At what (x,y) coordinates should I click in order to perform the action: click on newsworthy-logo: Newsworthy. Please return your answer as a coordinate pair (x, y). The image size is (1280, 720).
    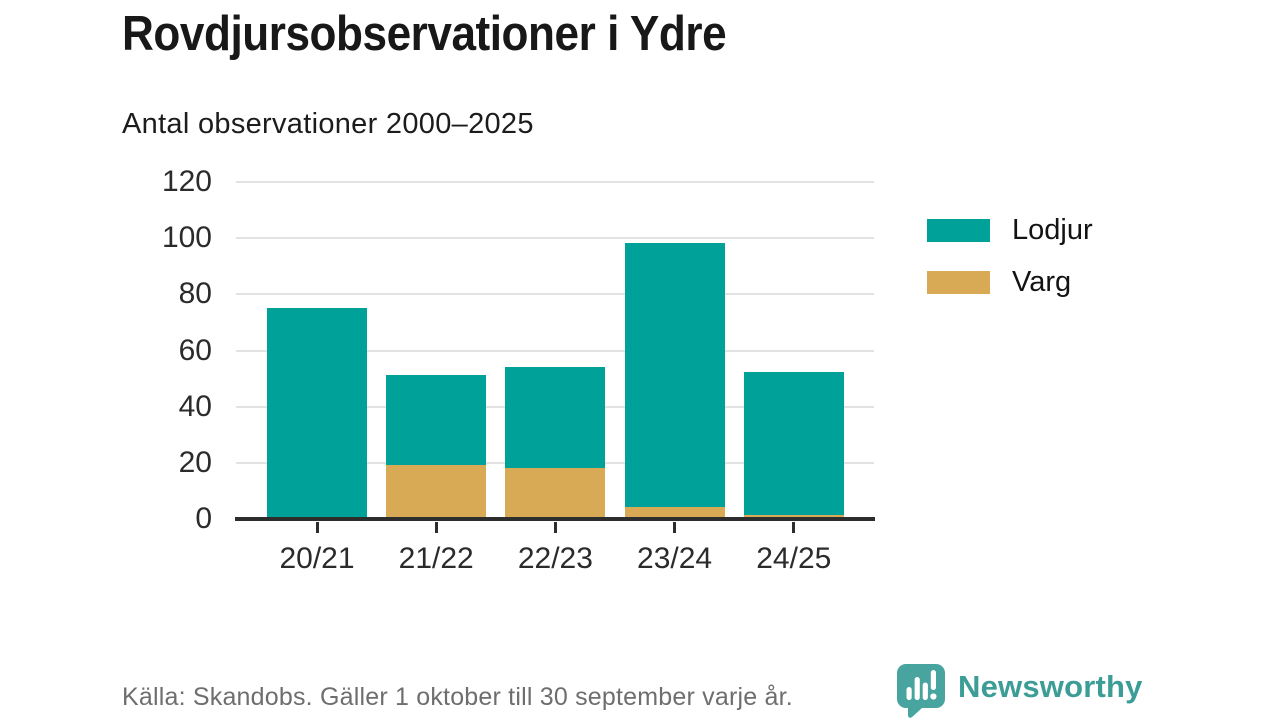
    Looking at the image, I should click on (1019, 690).